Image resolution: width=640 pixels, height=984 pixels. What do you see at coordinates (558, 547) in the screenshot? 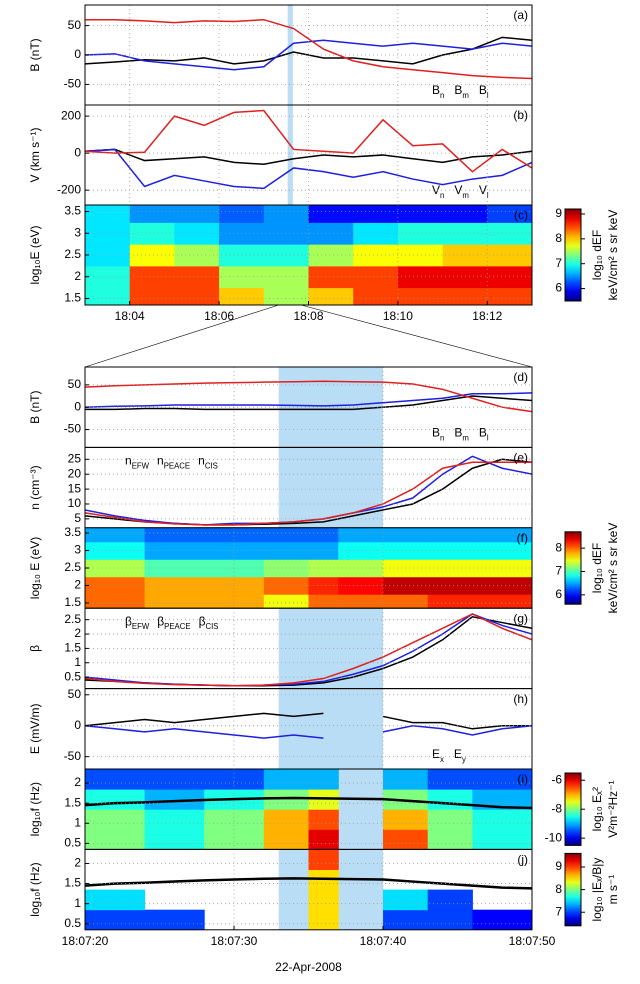
I see `colorbar-tick-label: 8` at bounding box center [558, 547].